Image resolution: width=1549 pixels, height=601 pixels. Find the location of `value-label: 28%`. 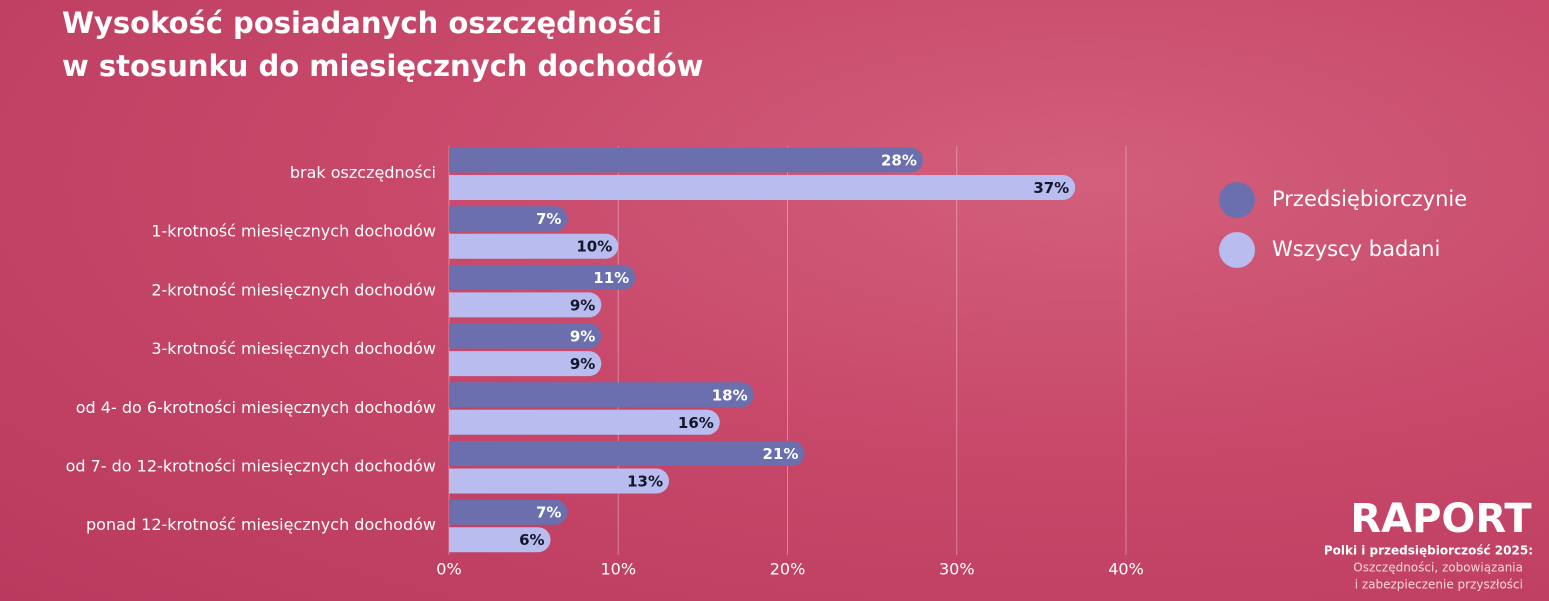

value-label: 28% is located at coordinates (899, 161).